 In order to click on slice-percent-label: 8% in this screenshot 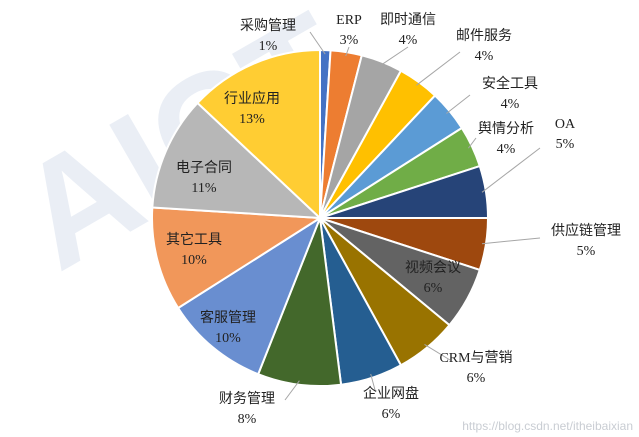, I will do `click(247, 419)`.